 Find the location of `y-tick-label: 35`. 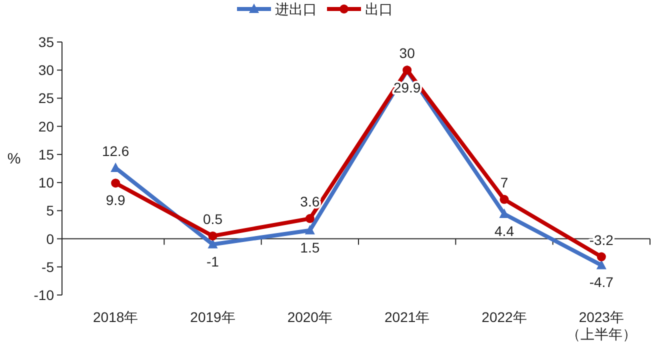

y-tick-label: 35 is located at coordinates (46, 42).